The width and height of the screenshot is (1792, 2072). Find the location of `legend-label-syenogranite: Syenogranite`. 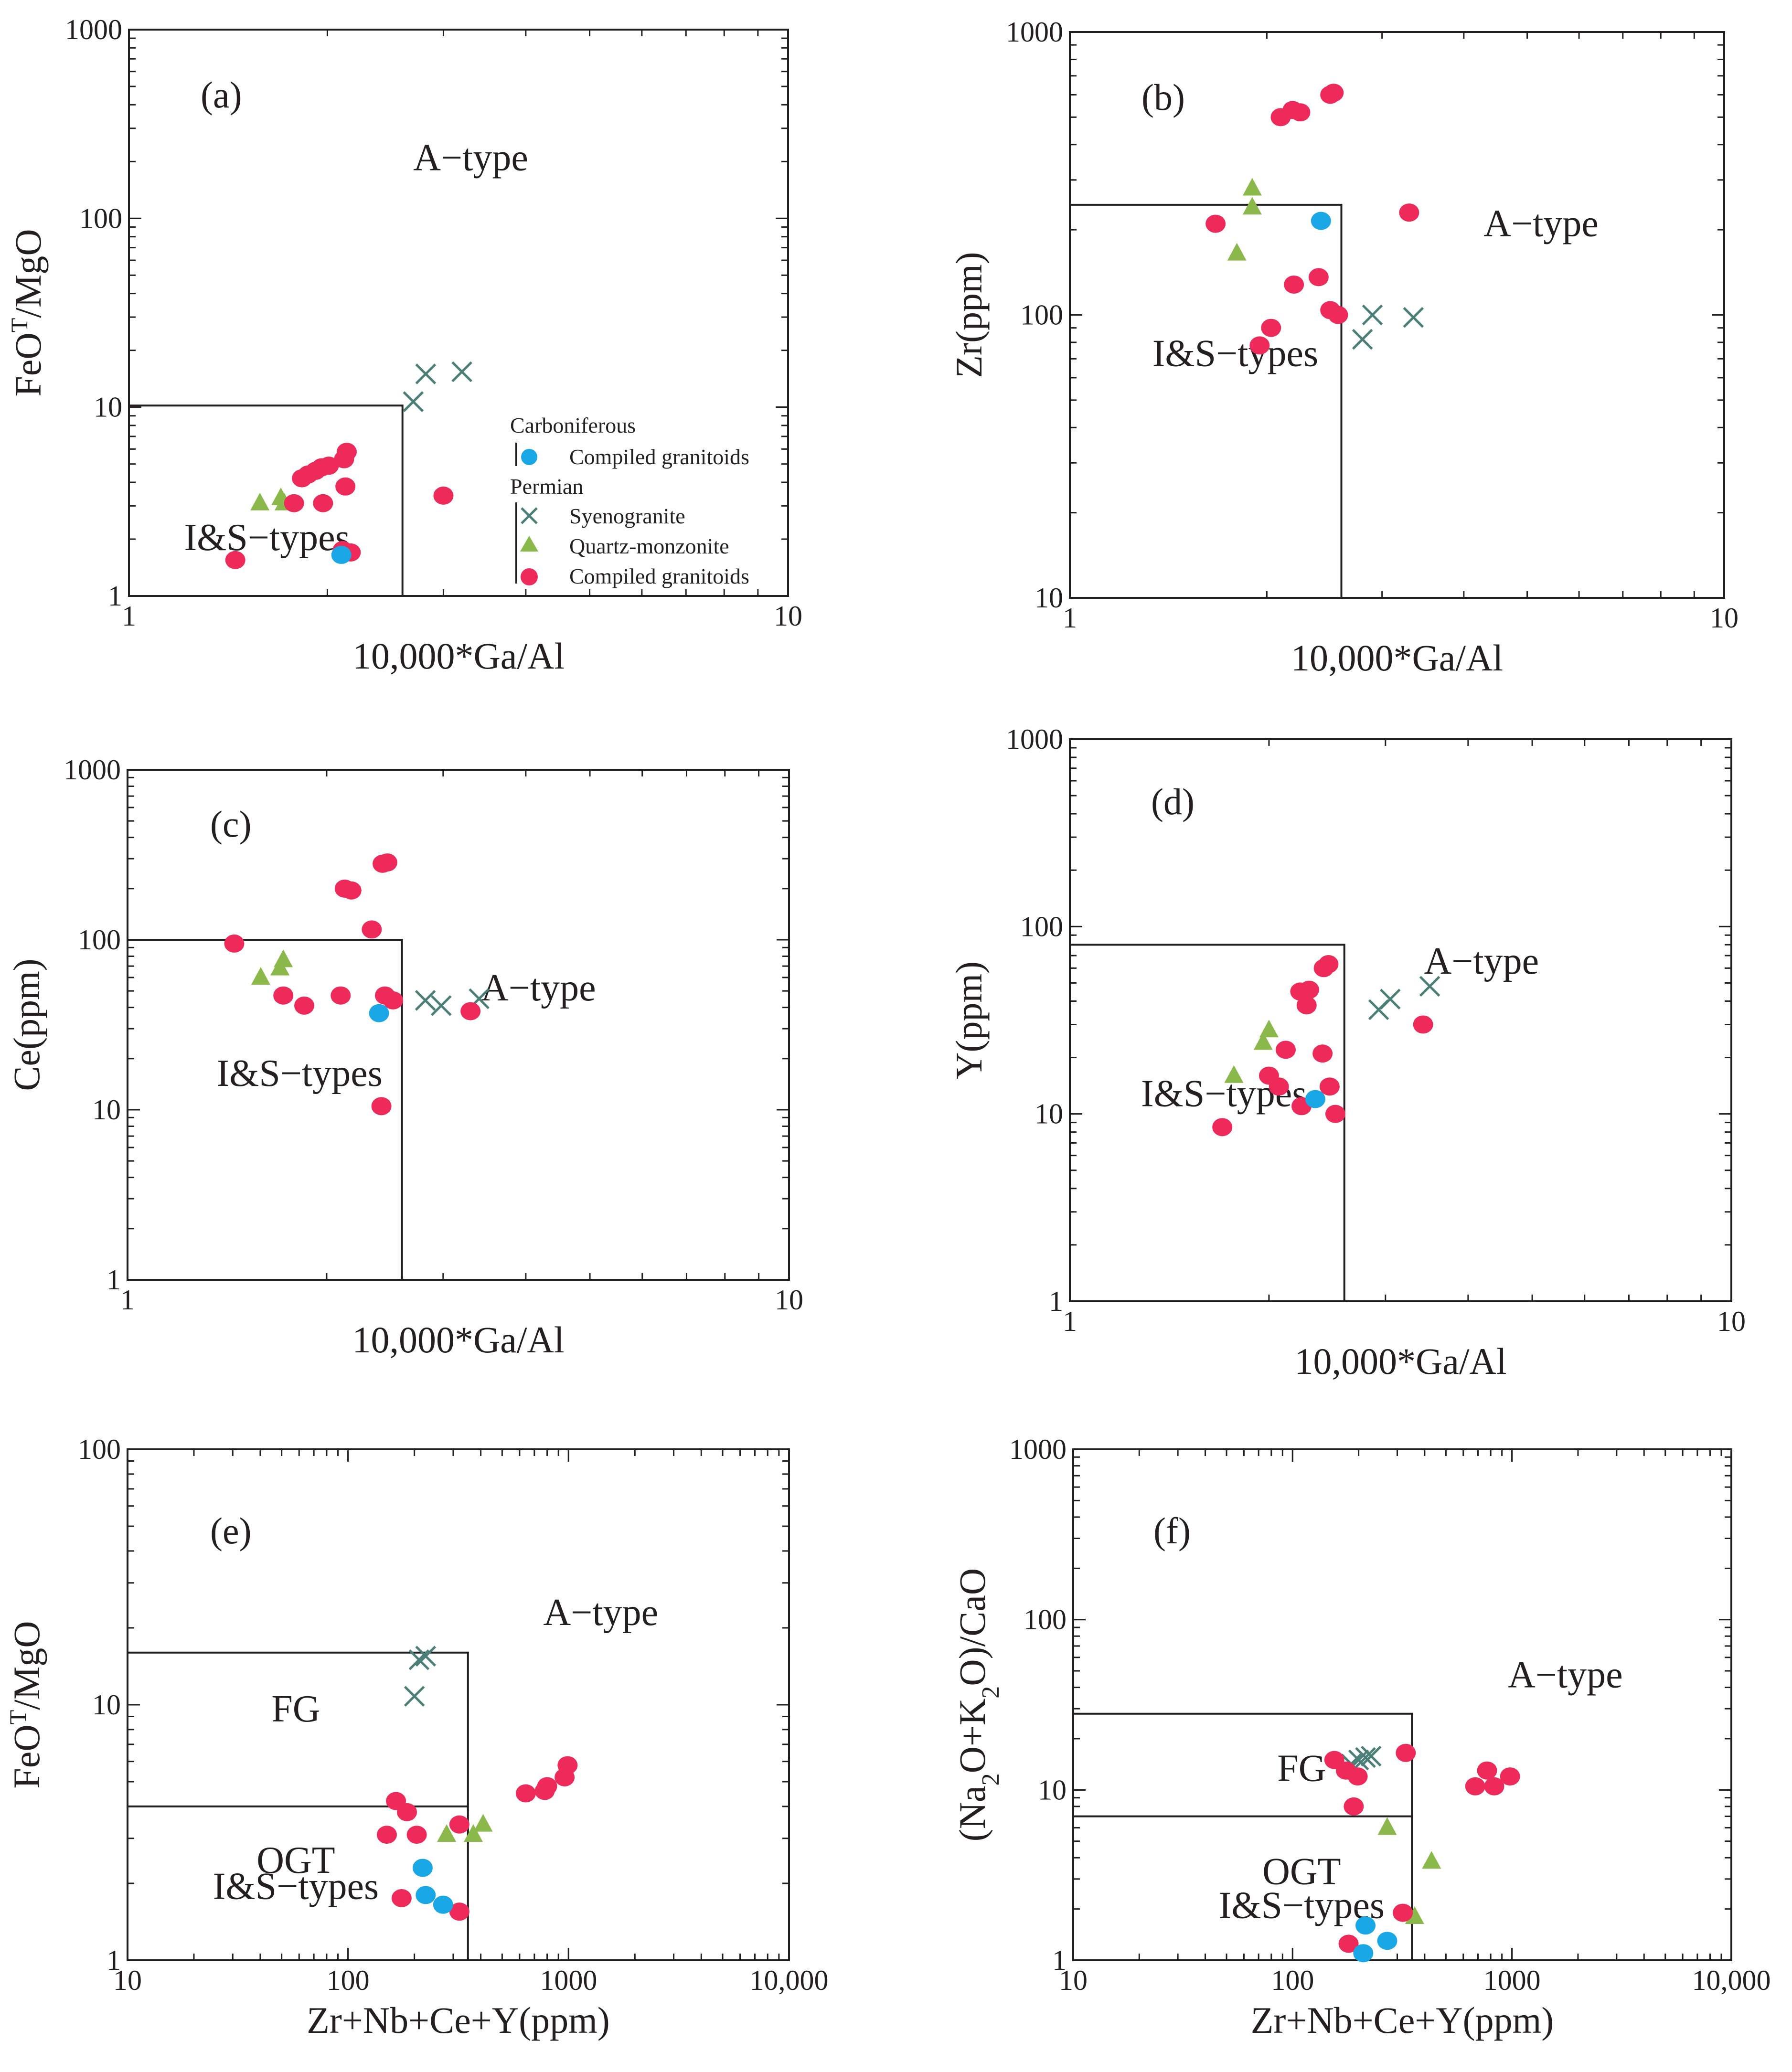

legend-label-syenogranite: Syenogranite is located at coordinates (627, 516).